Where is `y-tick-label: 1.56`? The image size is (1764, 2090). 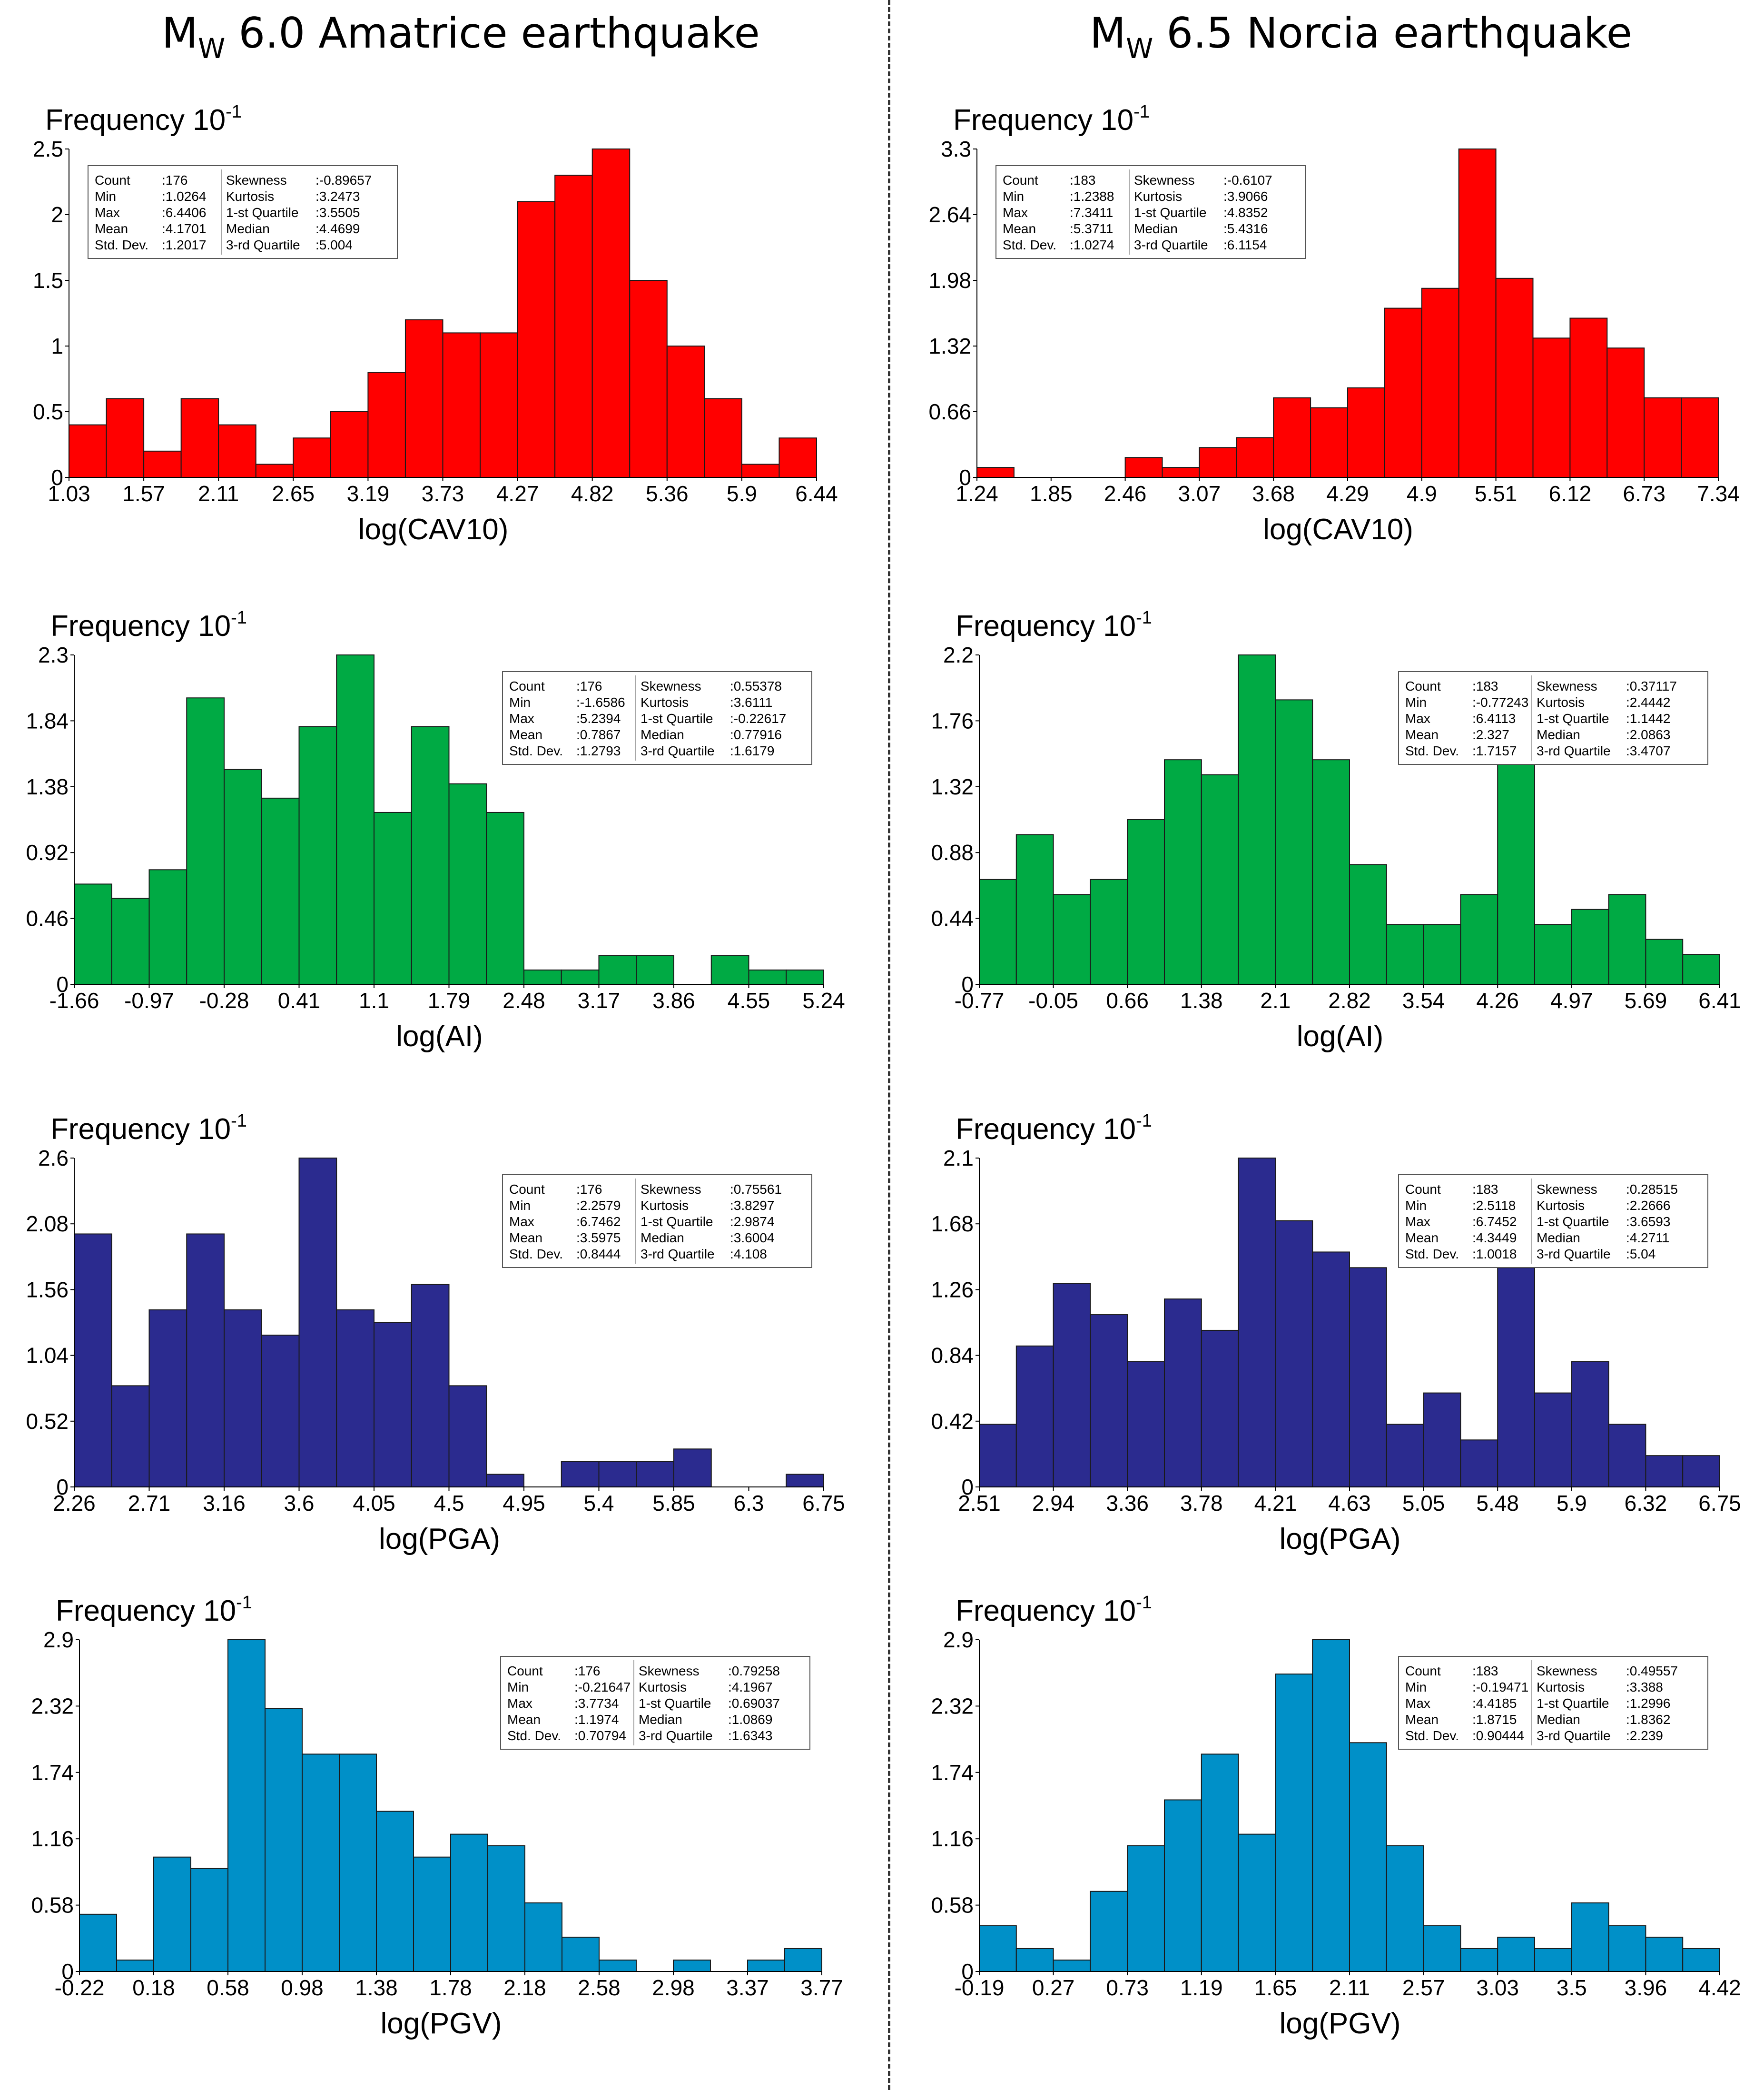 y-tick-label: 1.56 is located at coordinates (47, 1289).